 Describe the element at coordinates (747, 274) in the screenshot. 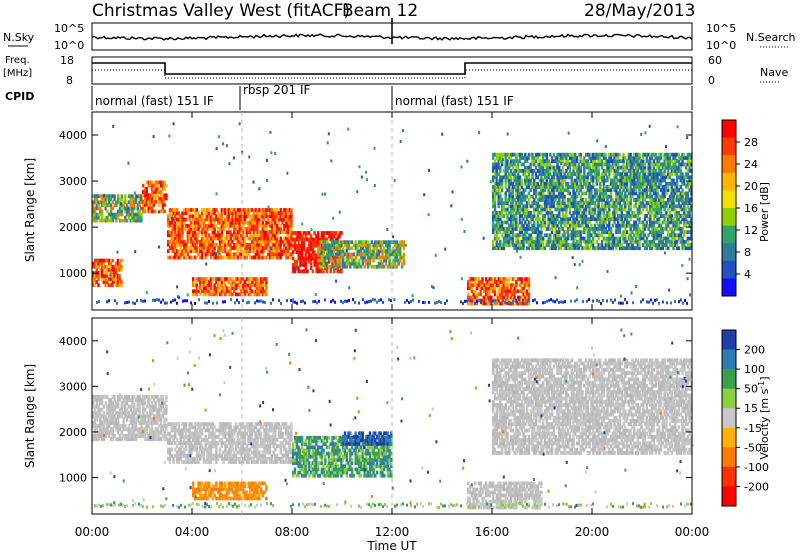

I see `power-colorbar-tick-label: 4` at that location.